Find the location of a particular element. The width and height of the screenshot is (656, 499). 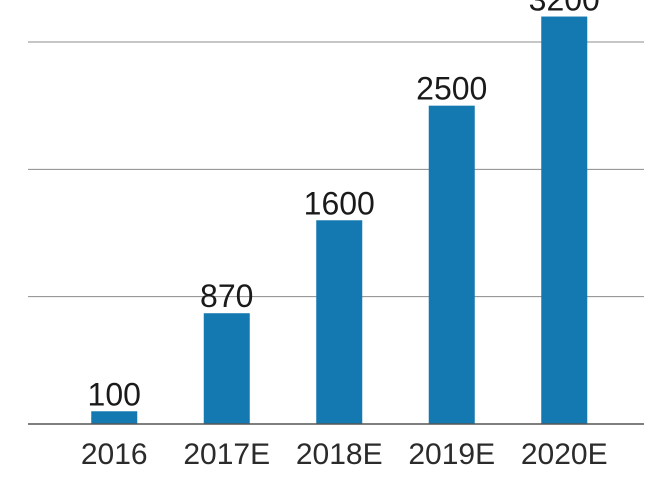

bar-2020E is located at coordinates (564, 220).